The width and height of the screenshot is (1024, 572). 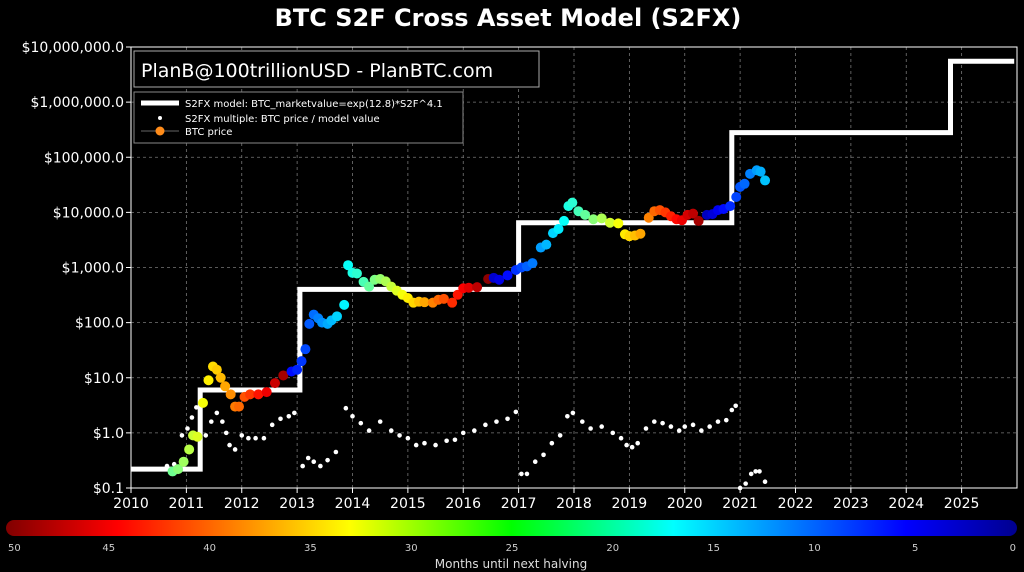 What do you see at coordinates (353, 504) in the screenshot?
I see `x-tick-label: 2014` at bounding box center [353, 504].